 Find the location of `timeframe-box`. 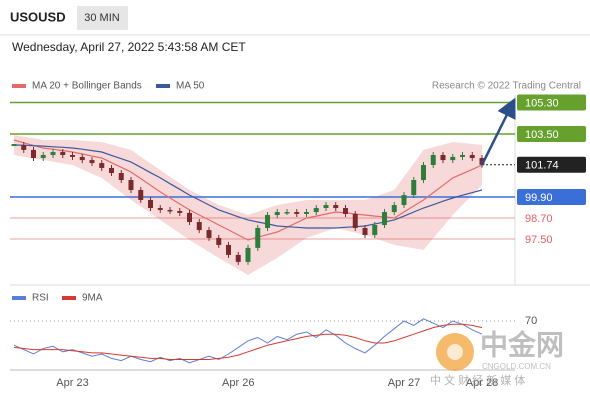

timeframe-box is located at coordinates (102, 18).